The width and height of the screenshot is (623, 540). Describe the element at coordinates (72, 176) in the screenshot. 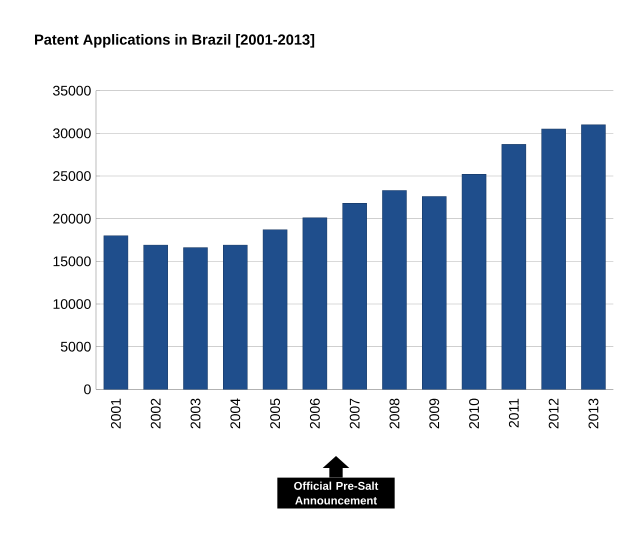

I see `y-tick-label: 25000` at that location.